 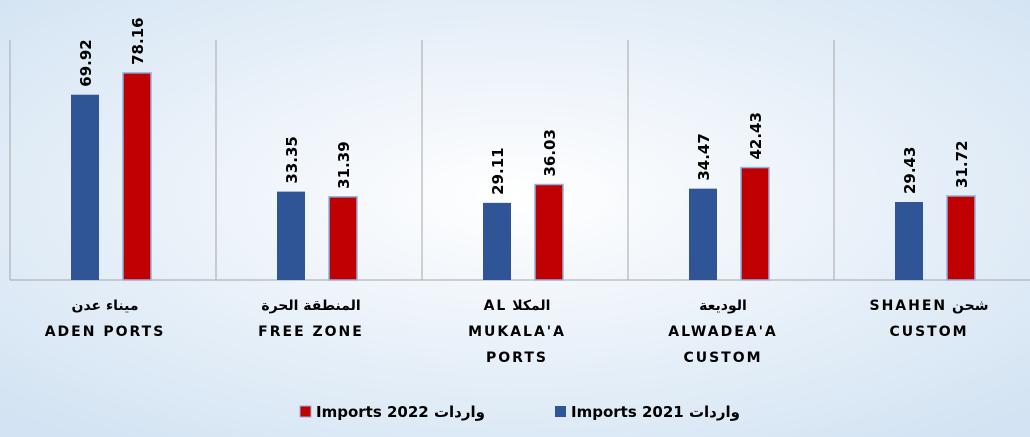 What do you see at coordinates (400, 412) in the screenshot?
I see `legend-label: واردات 2022 Imports` at bounding box center [400, 412].